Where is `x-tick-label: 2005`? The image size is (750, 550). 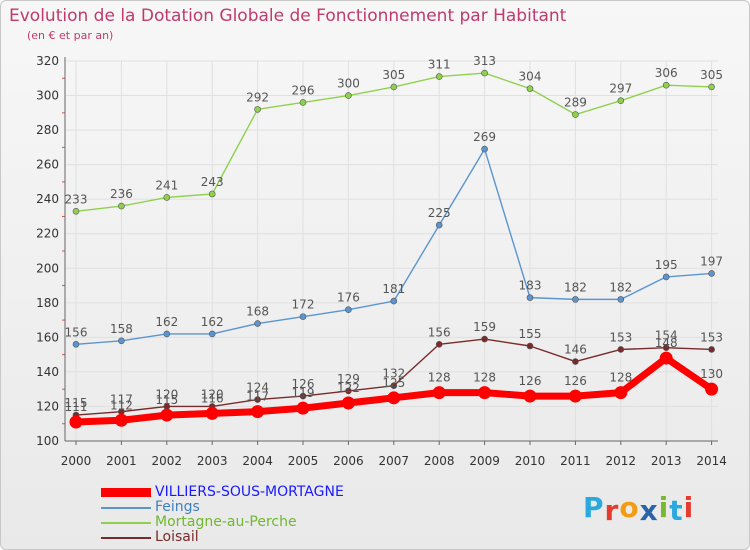 x-tick-label: 2005 is located at coordinates (303, 461).